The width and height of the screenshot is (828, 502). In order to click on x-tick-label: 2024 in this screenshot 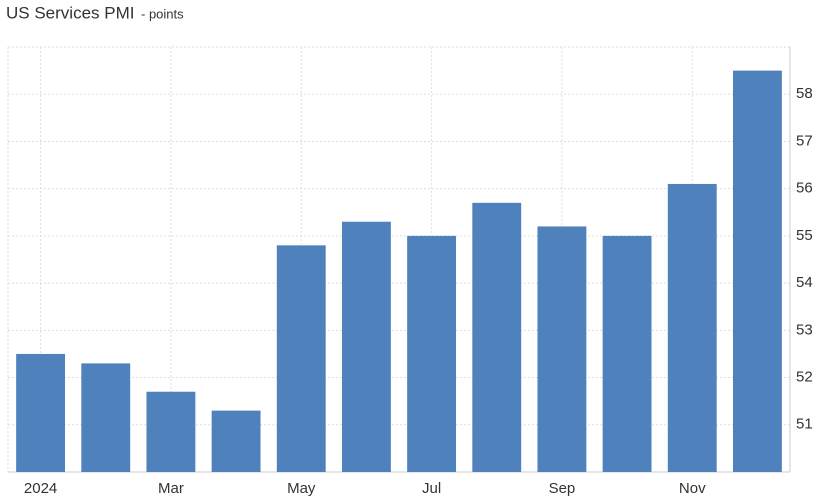, I will do `click(40, 488)`.